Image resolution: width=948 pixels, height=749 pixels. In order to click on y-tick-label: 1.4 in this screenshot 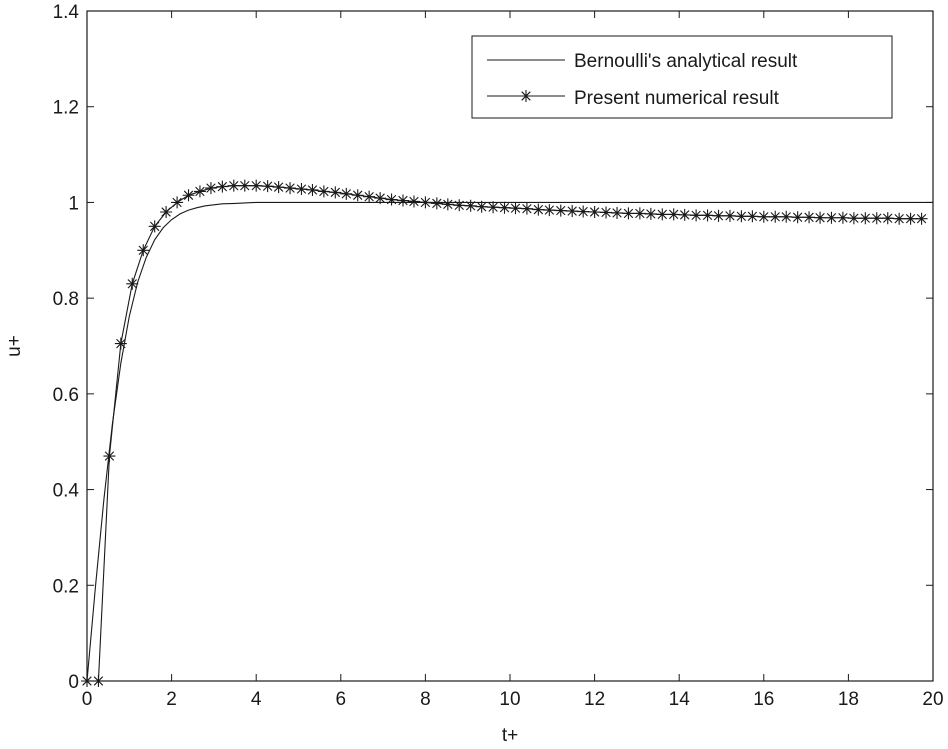, I will do `click(66, 12)`.